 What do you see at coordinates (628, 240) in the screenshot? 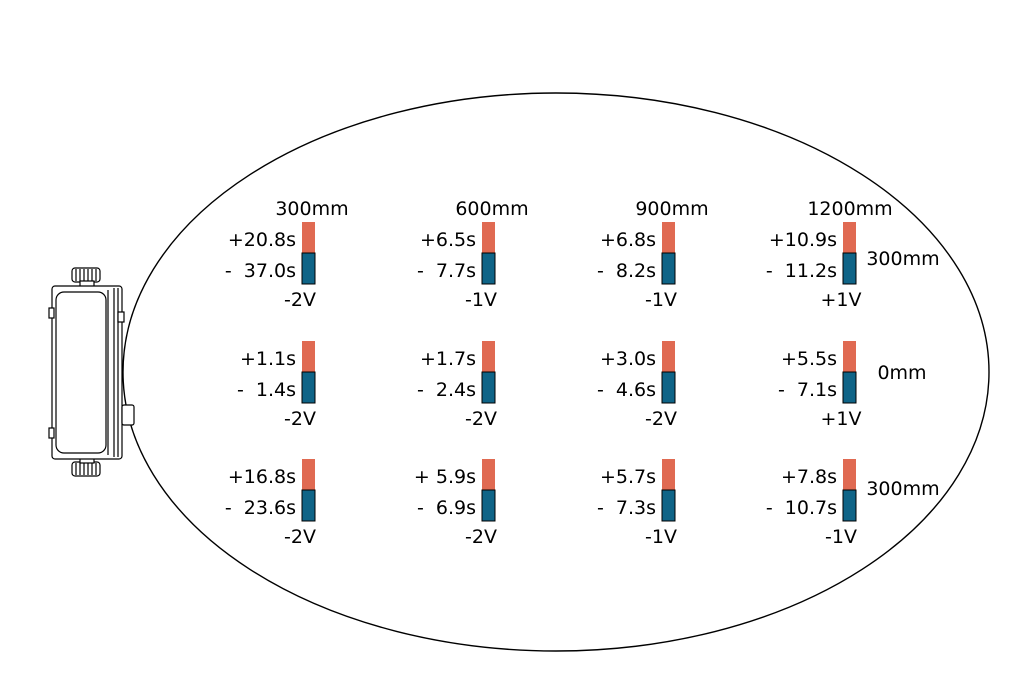
I see `positive-time-label: +6.8s` at bounding box center [628, 240].